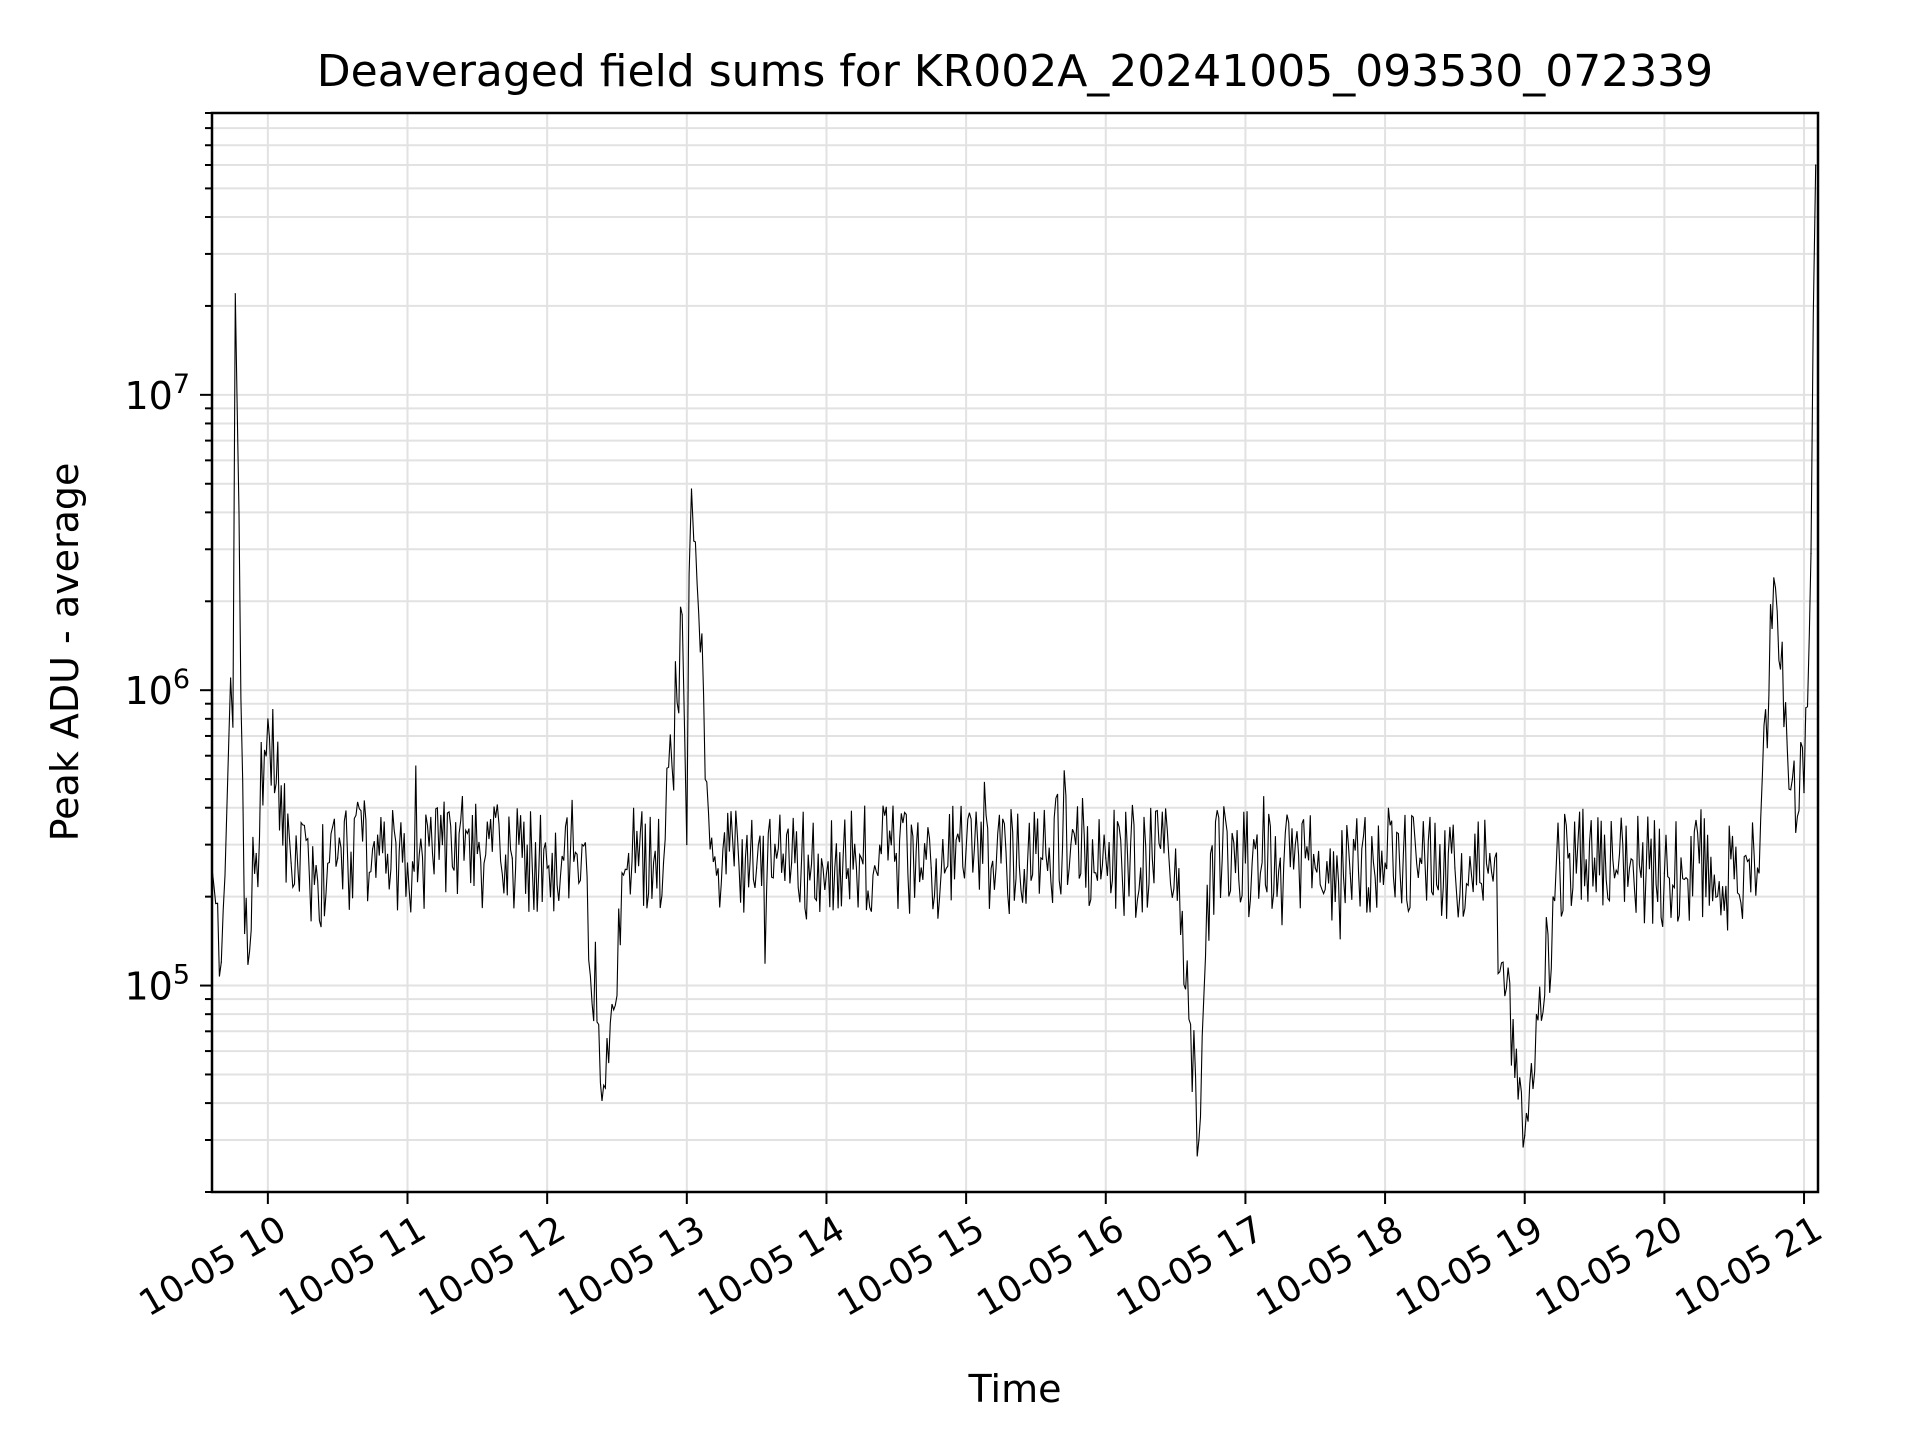 The width and height of the screenshot is (1920, 1440). I want to click on y-axis-label: Peak ADU - average, so click(65, 652).